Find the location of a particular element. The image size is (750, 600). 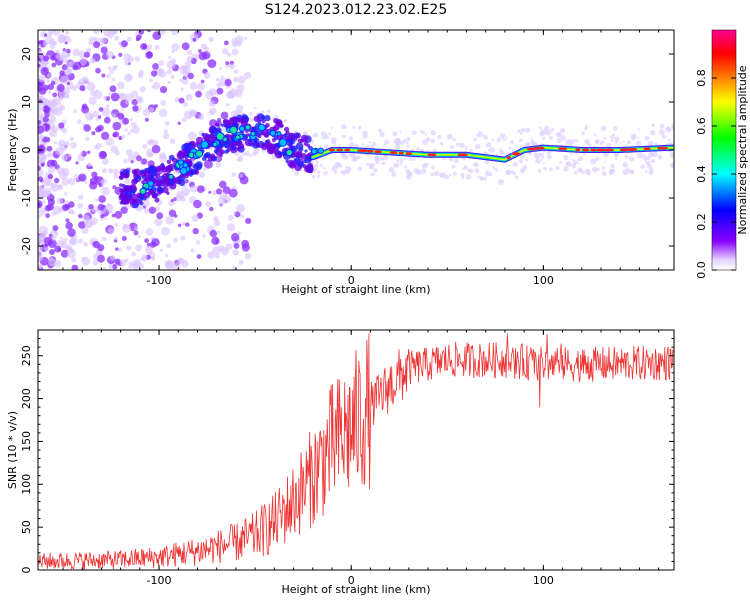

colorbar-tick-label: 0.0 is located at coordinates (701, 270).